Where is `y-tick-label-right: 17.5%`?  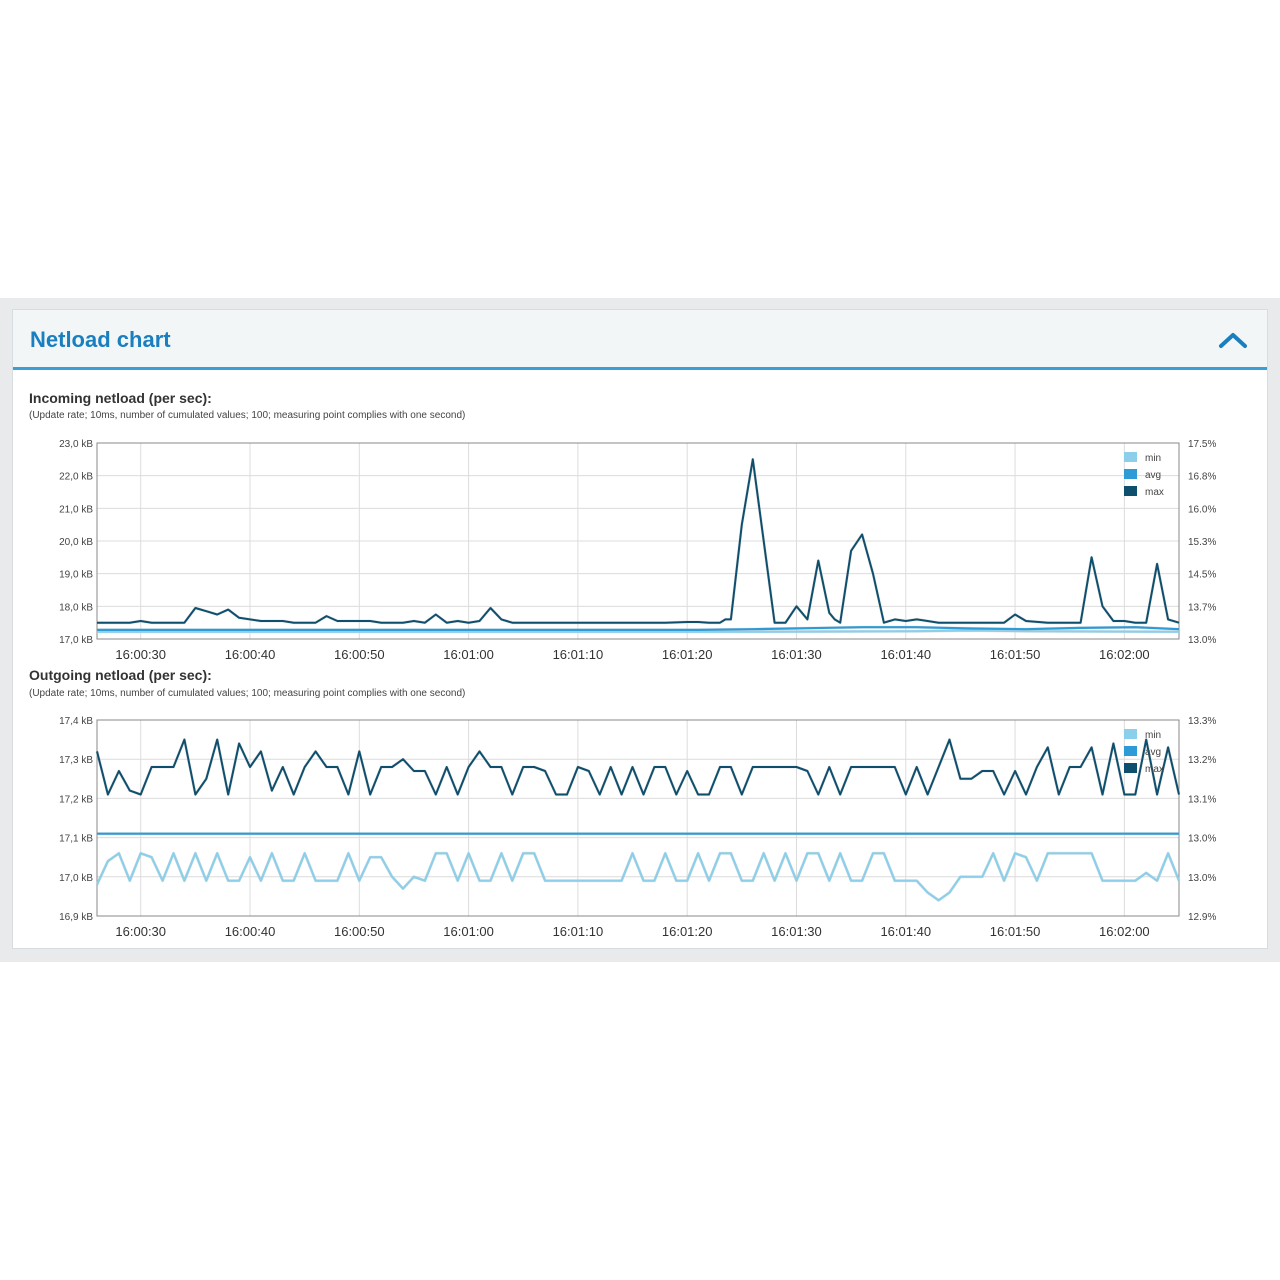
y-tick-label-right: 17.5% is located at coordinates (1202, 444).